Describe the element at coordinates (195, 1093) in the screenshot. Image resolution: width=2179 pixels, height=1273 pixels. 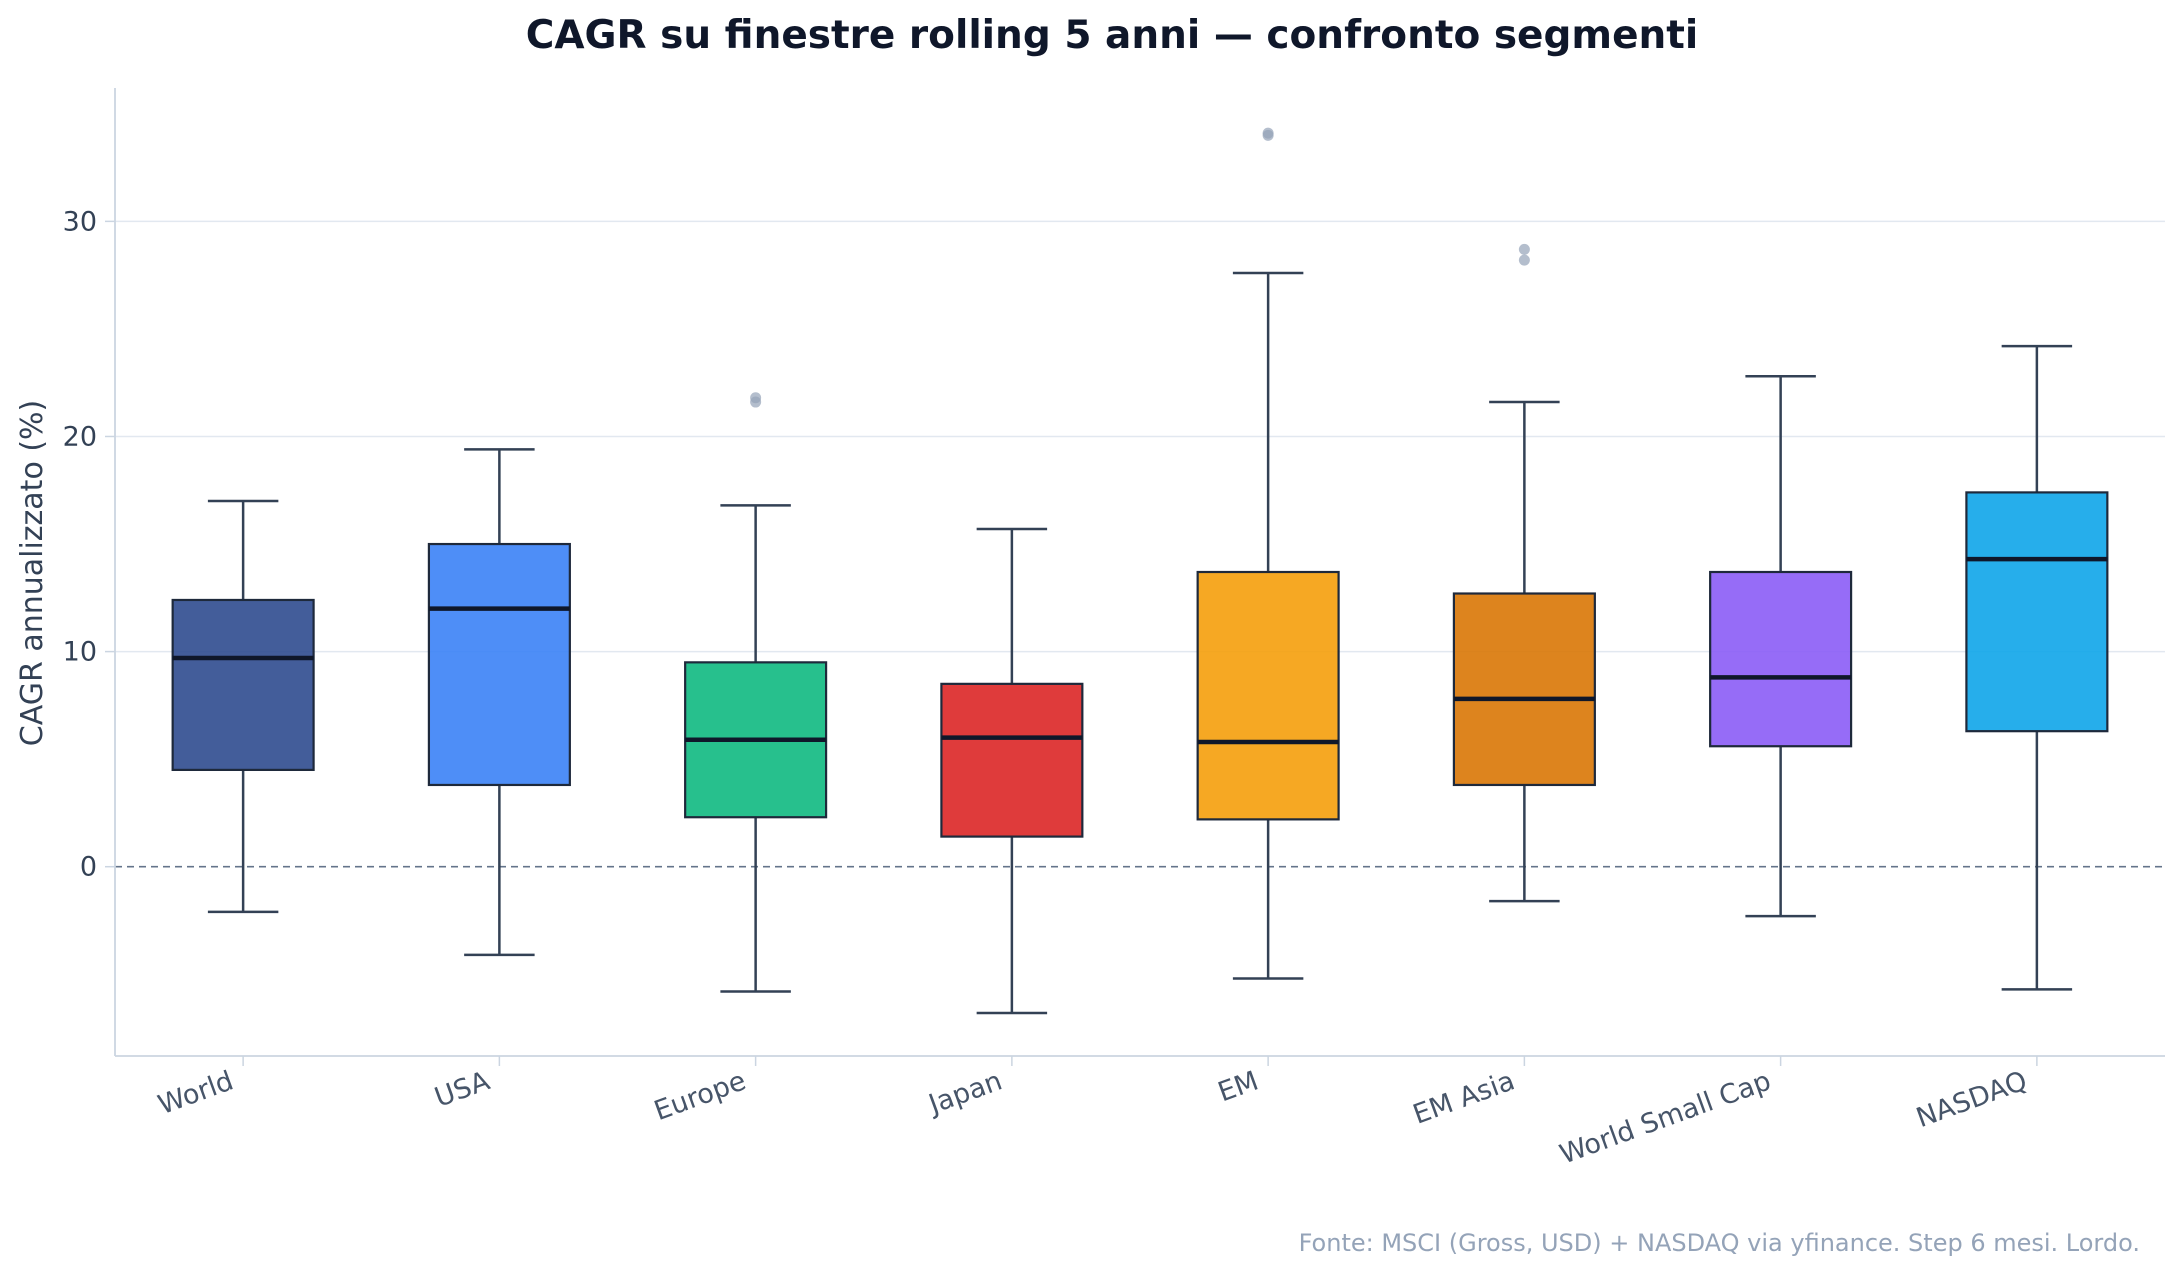
I see `x-tick-label-world: World` at that location.